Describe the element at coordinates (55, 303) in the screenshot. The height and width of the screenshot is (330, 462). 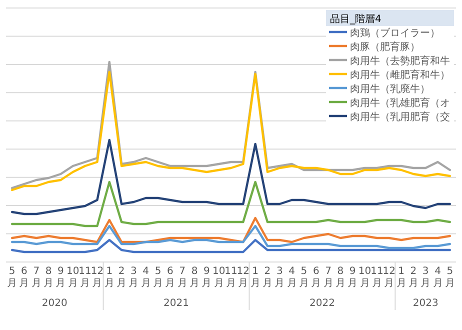
I see `text: 2020` at that location.